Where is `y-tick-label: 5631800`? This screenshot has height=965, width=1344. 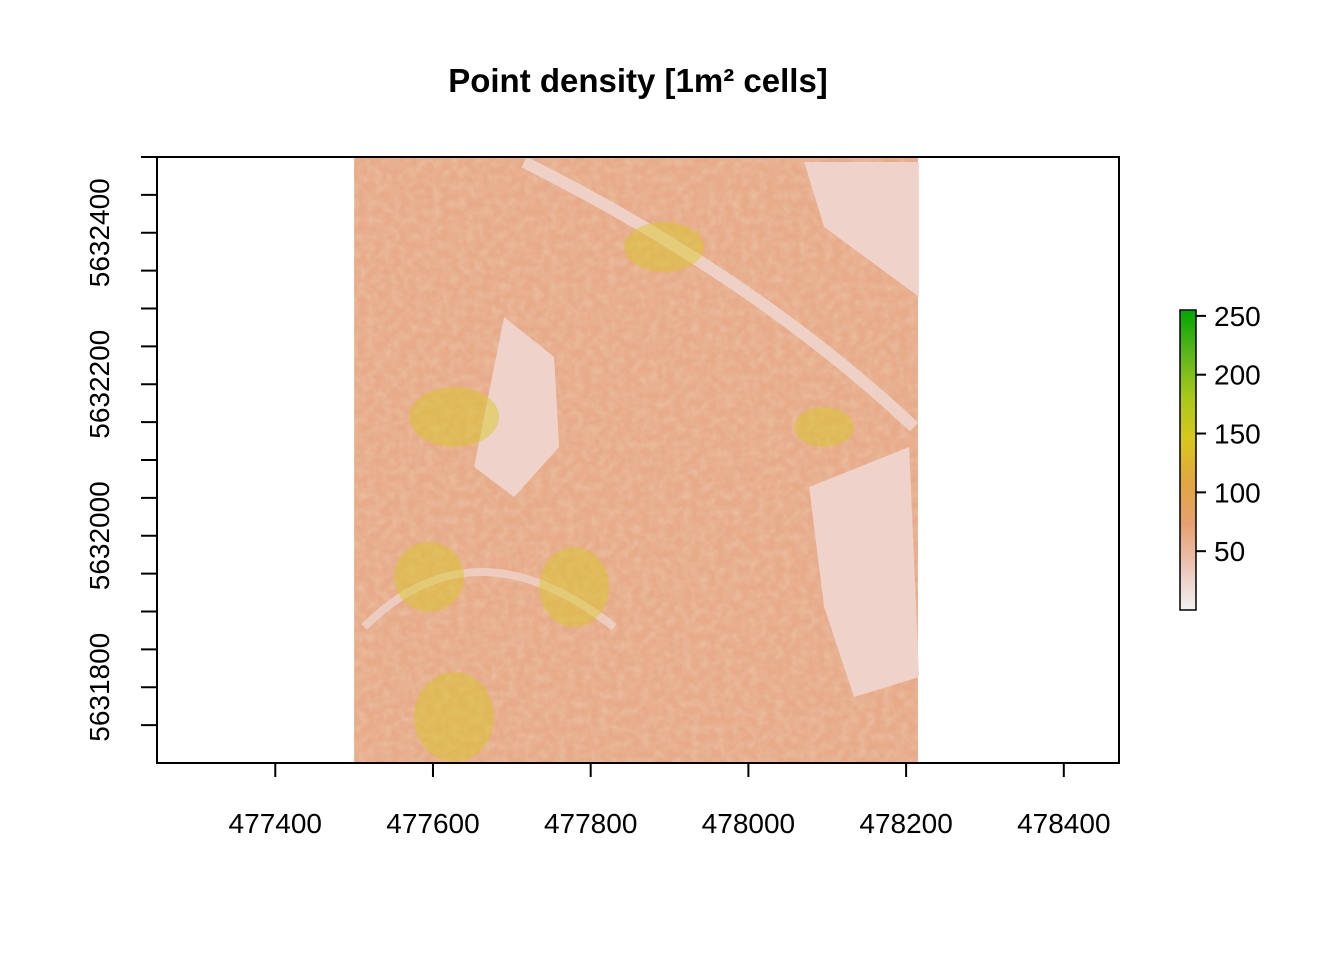
y-tick-label: 5631800 is located at coordinates (99, 687).